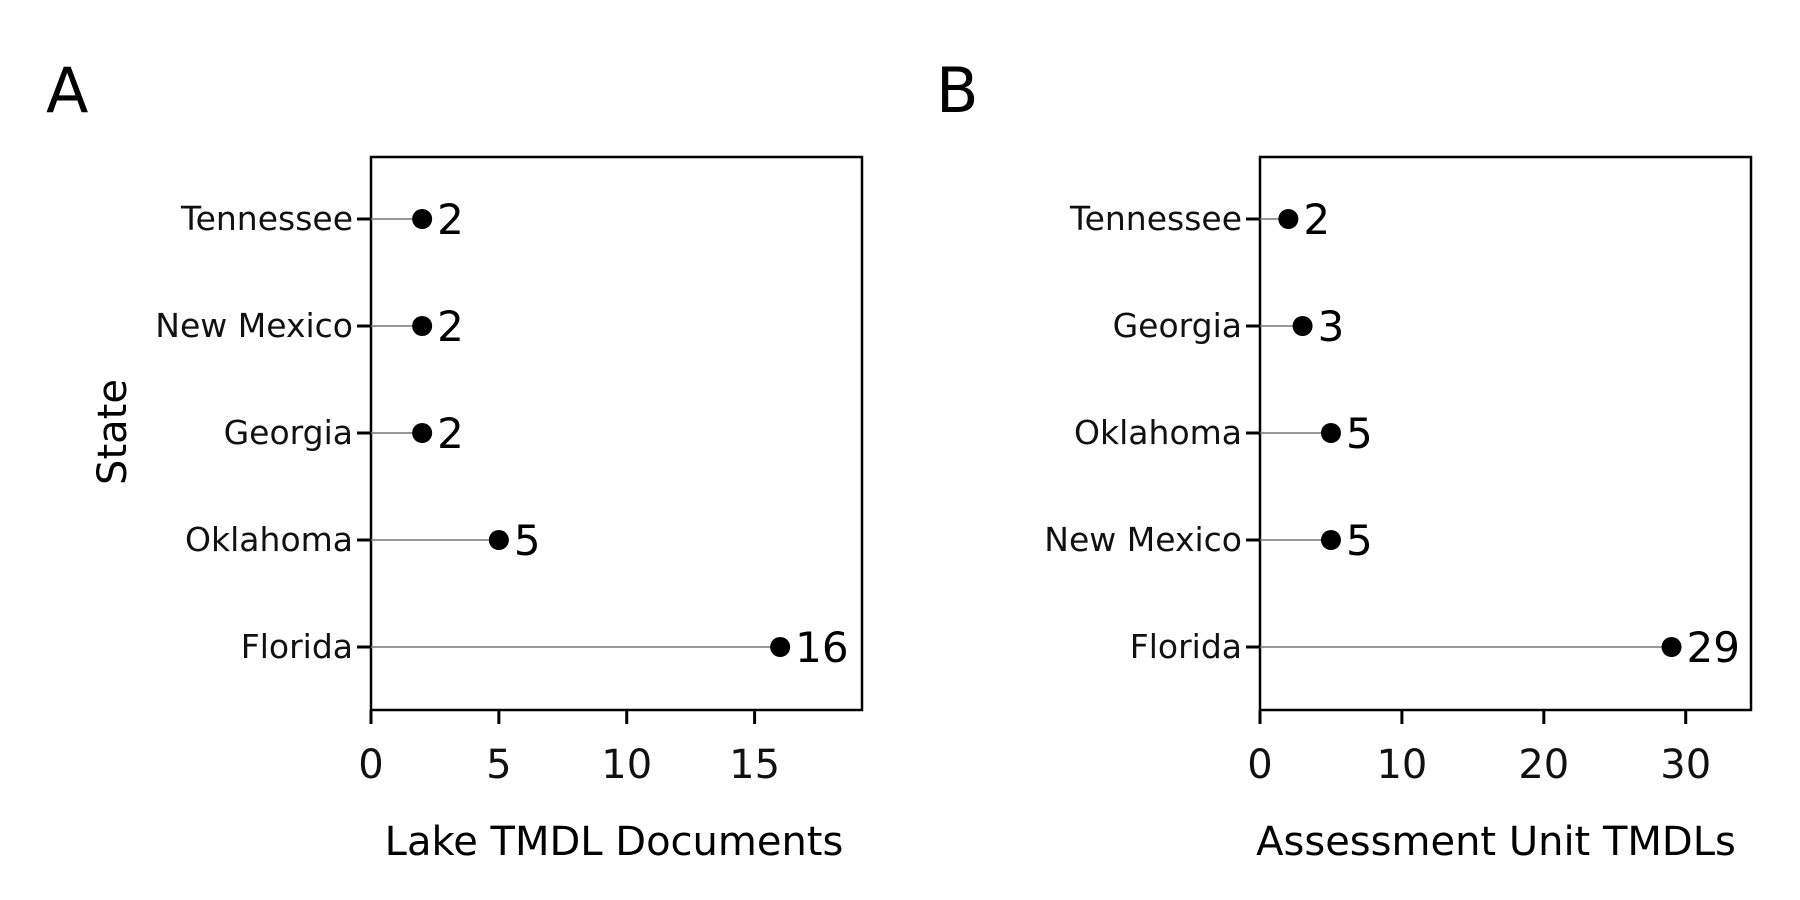 This screenshot has height=900, width=1800. What do you see at coordinates (67, 90) in the screenshot?
I see `panel-a-letter: A` at bounding box center [67, 90].